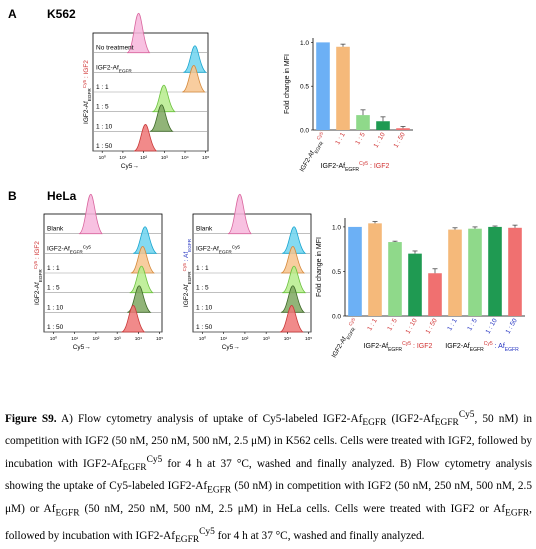 The width and height of the screenshot is (536, 549). I want to click on bar-group2-title: IGF2-AfEGFRCy5 : AfEGFR, so click(482, 347).